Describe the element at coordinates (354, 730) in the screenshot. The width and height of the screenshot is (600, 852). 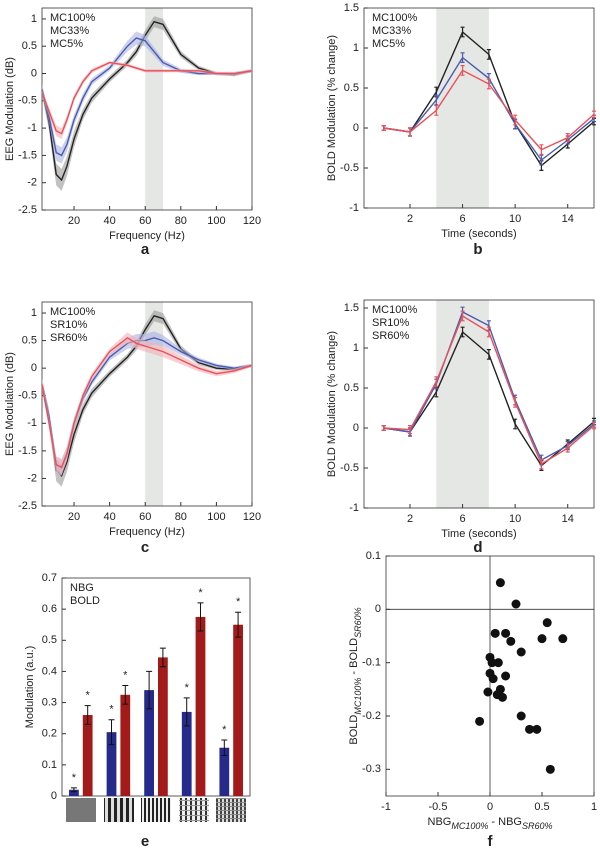
I see `y-axis-label-part: BOLD` at that location.